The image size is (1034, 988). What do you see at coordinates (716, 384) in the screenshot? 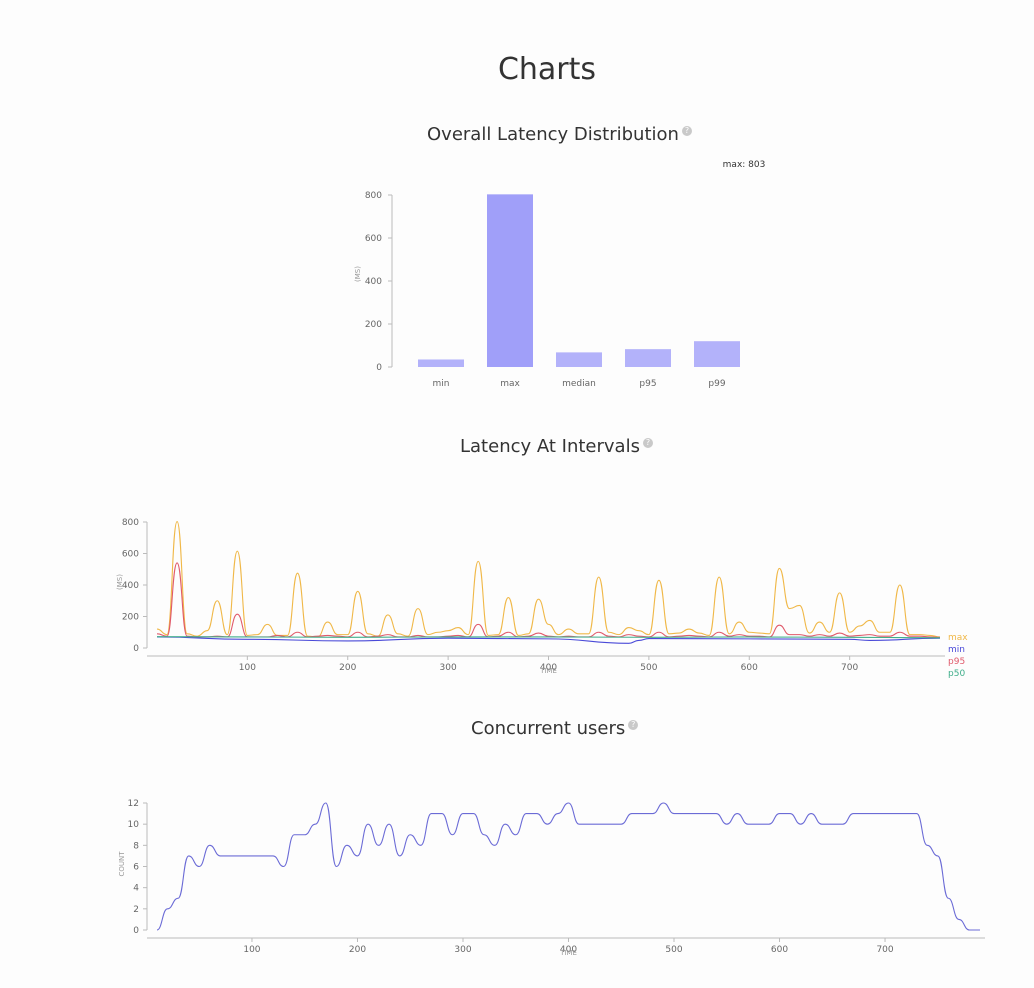
I see `bar-x-tick-label: p99` at bounding box center [716, 384].